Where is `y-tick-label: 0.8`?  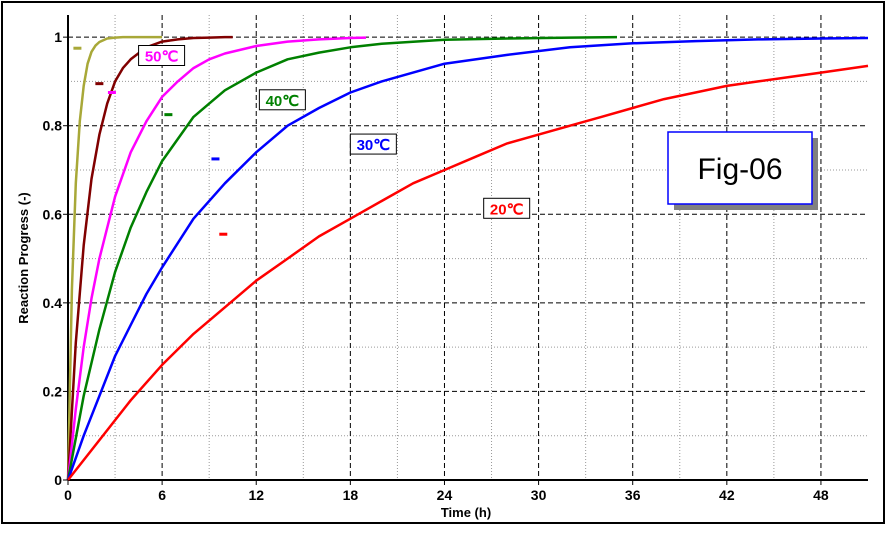 y-tick-label: 0.8 is located at coordinates (53, 126).